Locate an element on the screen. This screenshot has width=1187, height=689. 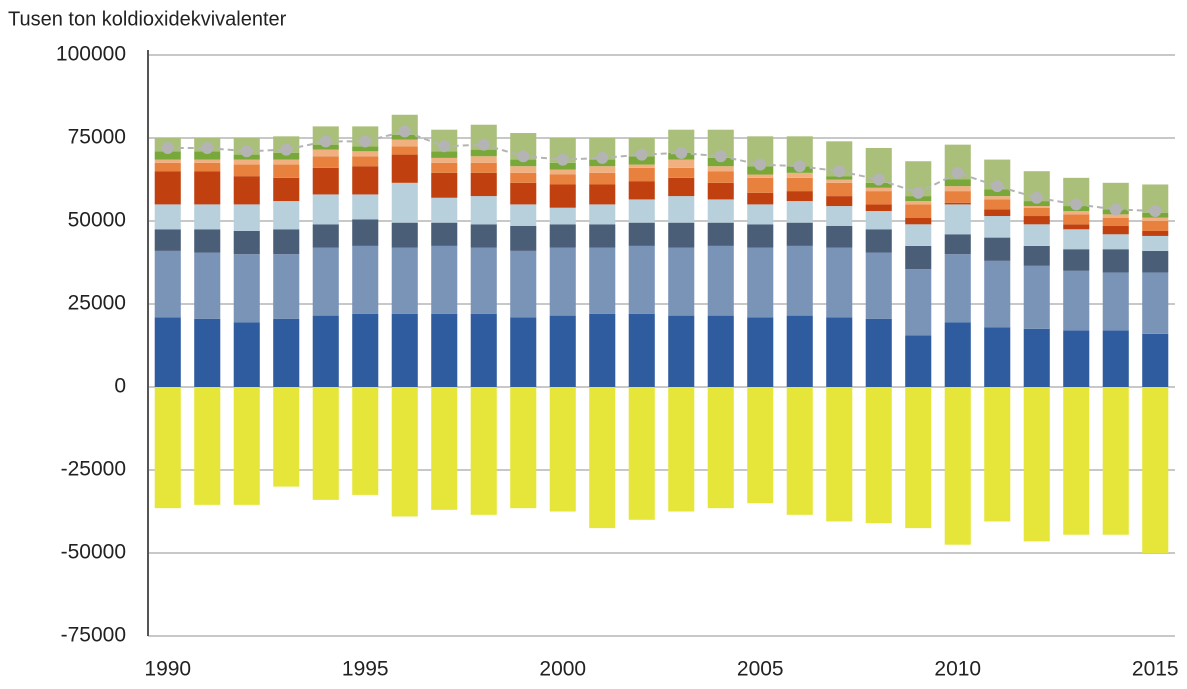
x-tick-label: 1990 is located at coordinates (167, 669).